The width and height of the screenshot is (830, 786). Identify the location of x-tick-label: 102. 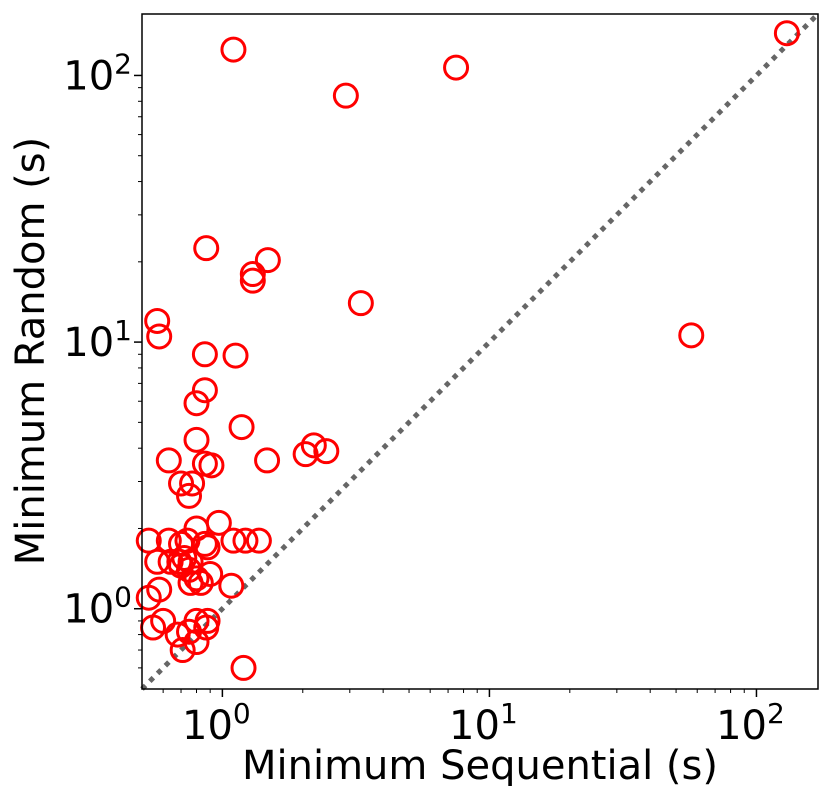
(750, 723).